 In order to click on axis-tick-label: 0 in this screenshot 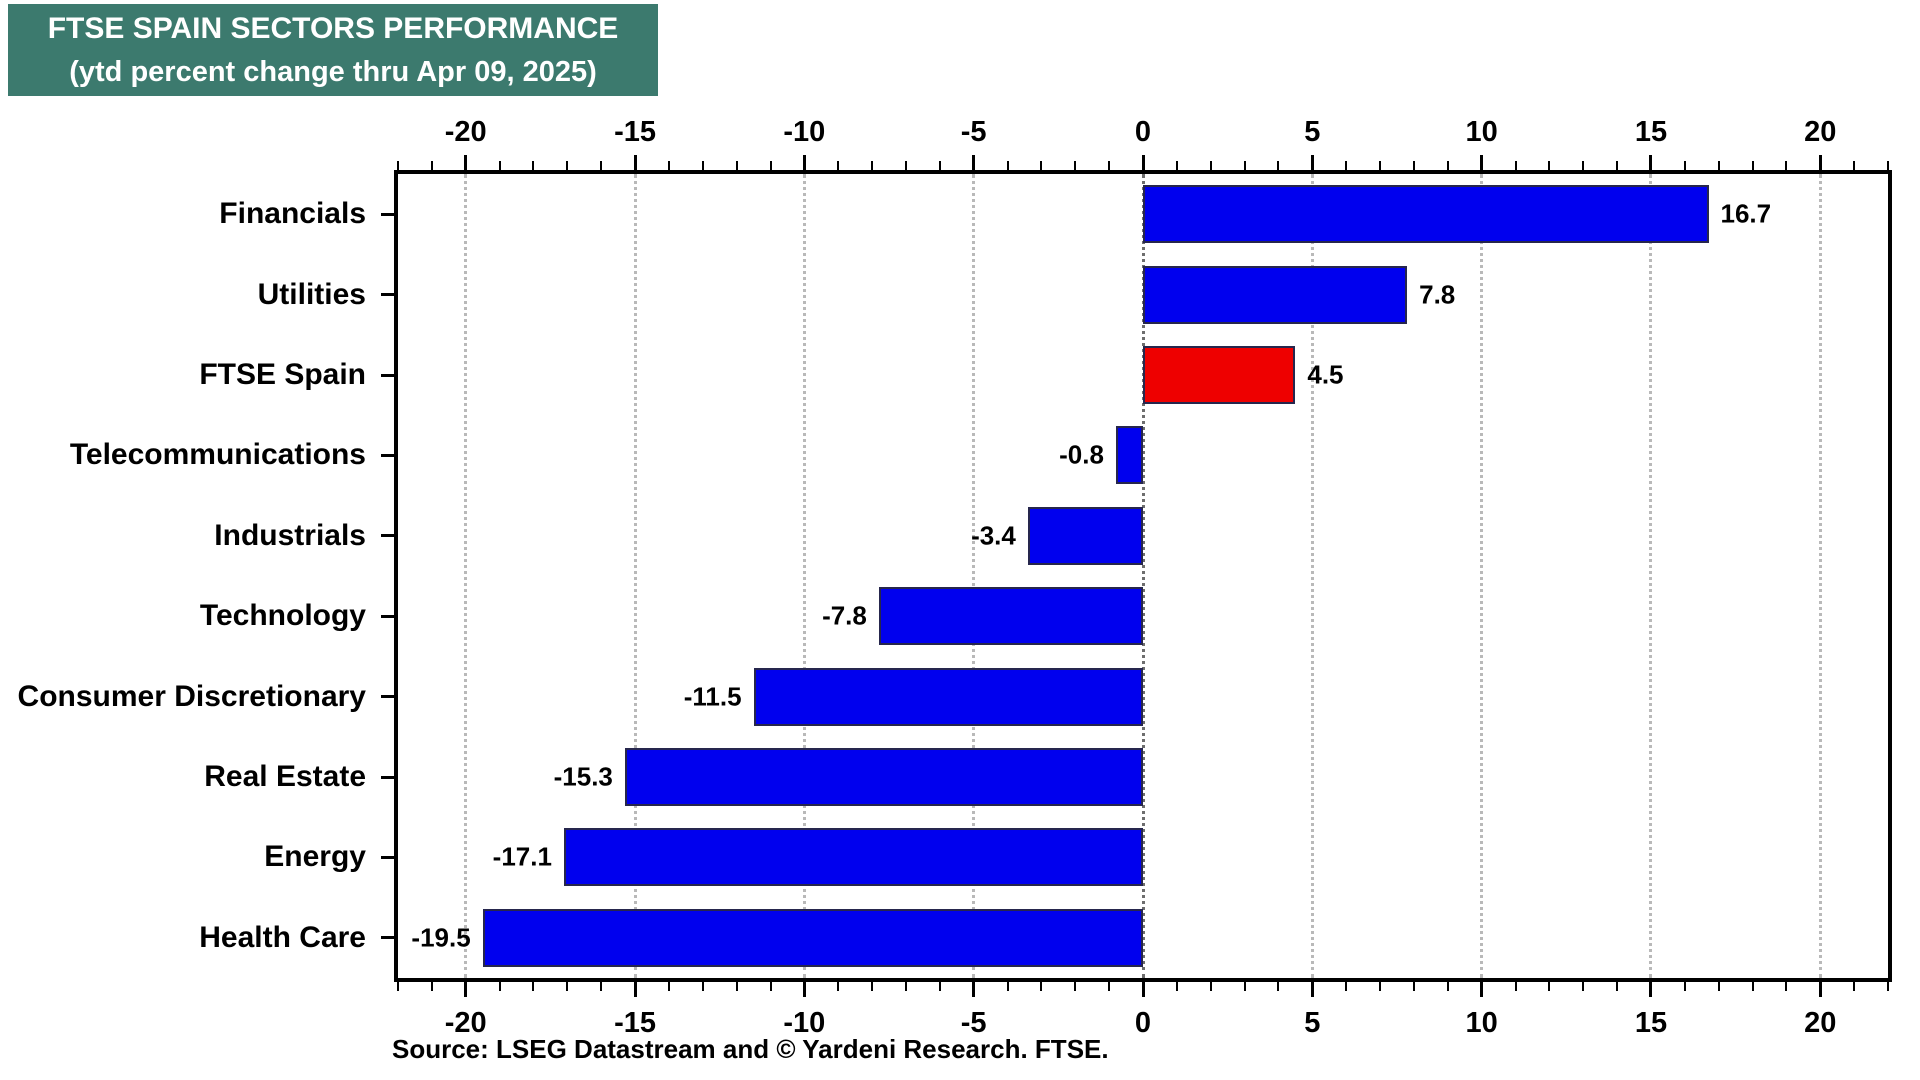, I will do `click(1143, 1023)`.